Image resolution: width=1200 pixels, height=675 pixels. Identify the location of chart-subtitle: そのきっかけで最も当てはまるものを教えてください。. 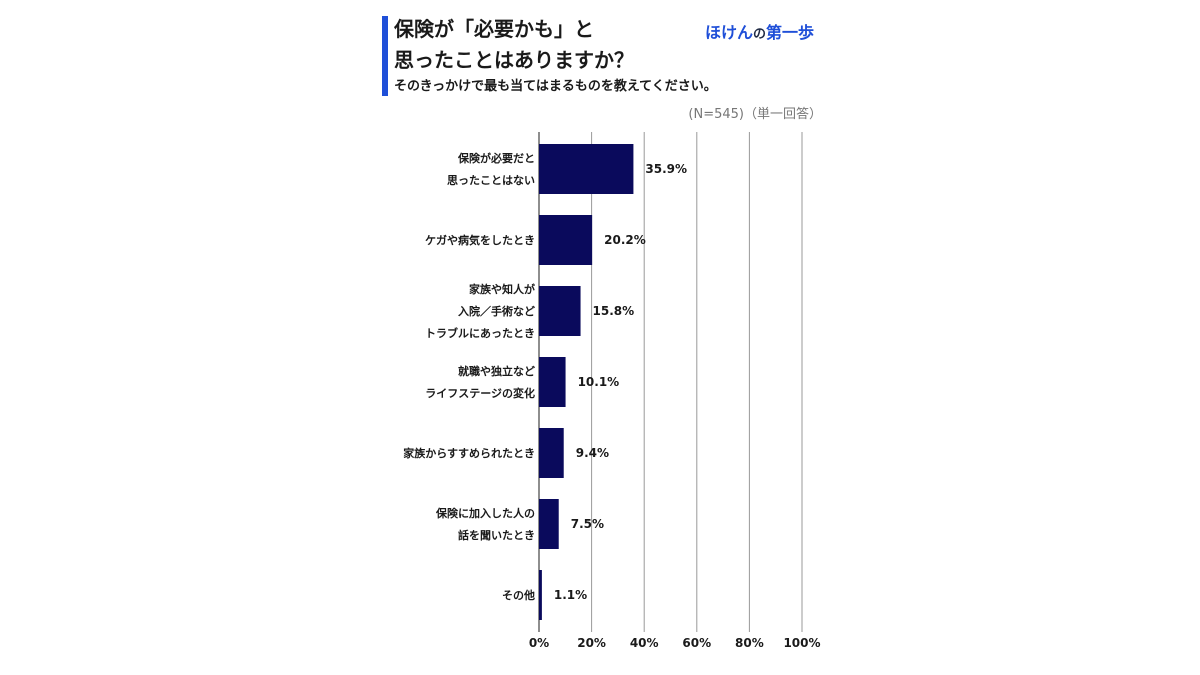
(555, 86).